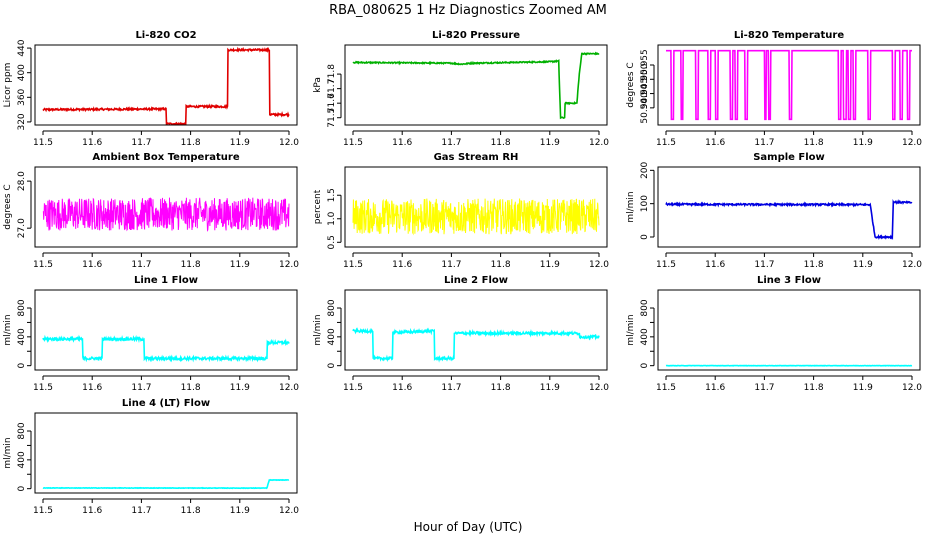 Image resolution: width=936 pixels, height=540 pixels. I want to click on y-tick-label: 50.940, so click(645, 108).